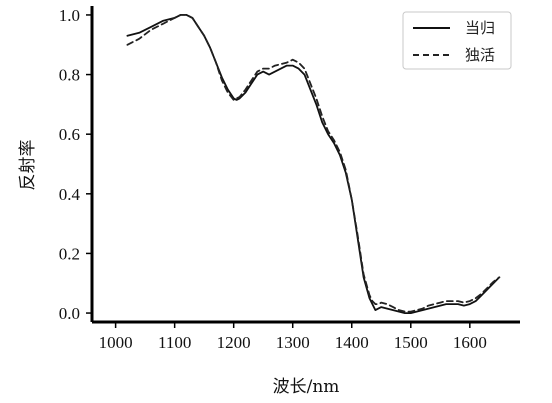  Describe the element at coordinates (69, 75) in the screenshot. I see `y-tick-label: 0.8` at that location.